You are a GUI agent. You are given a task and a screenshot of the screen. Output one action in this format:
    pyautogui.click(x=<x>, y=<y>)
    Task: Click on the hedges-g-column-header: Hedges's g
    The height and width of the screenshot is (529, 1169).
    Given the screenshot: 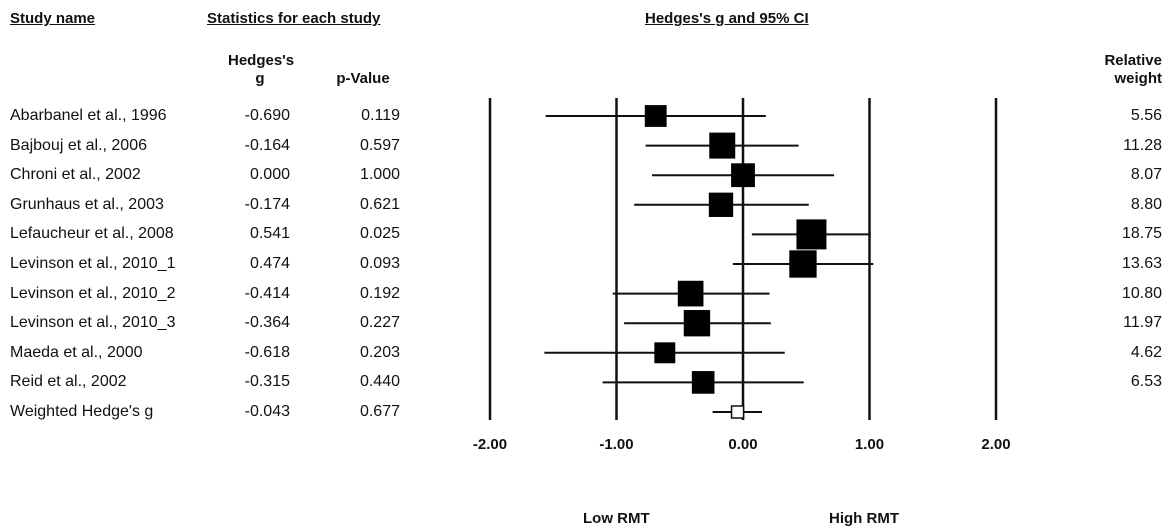 What is the action you would take?
    pyautogui.click(x=261, y=70)
    